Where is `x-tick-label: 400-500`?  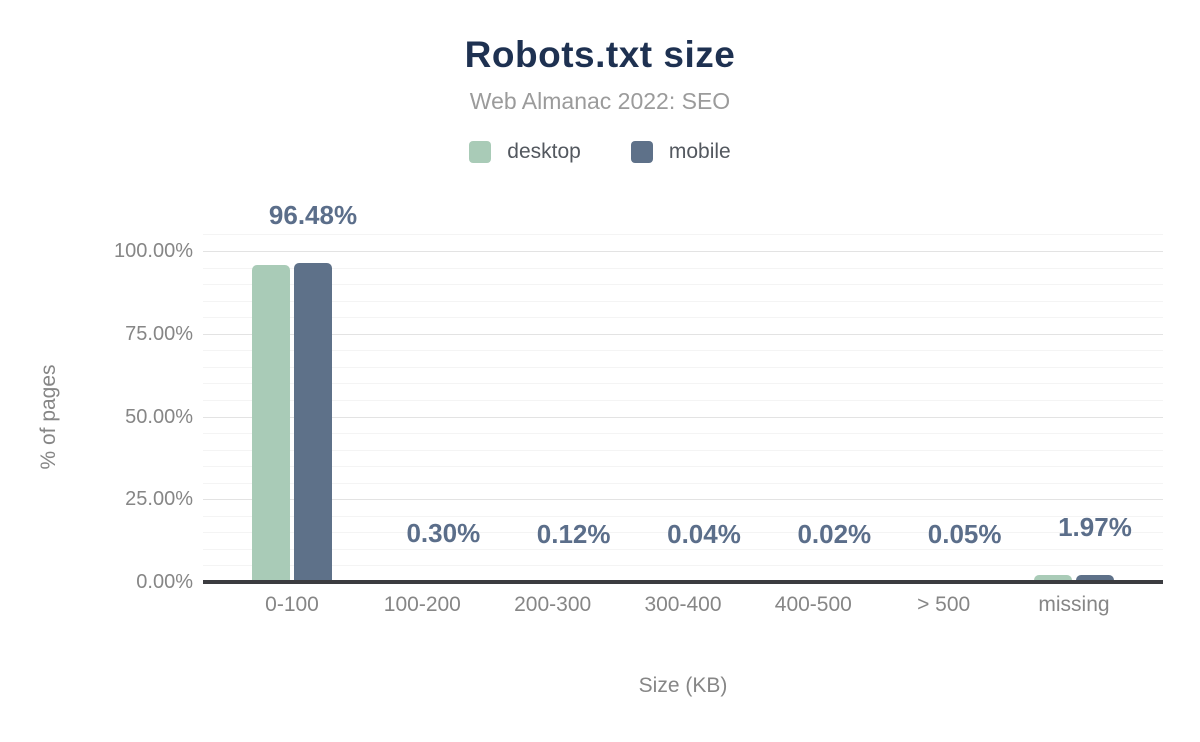 x-tick-label: 400-500 is located at coordinates (813, 604).